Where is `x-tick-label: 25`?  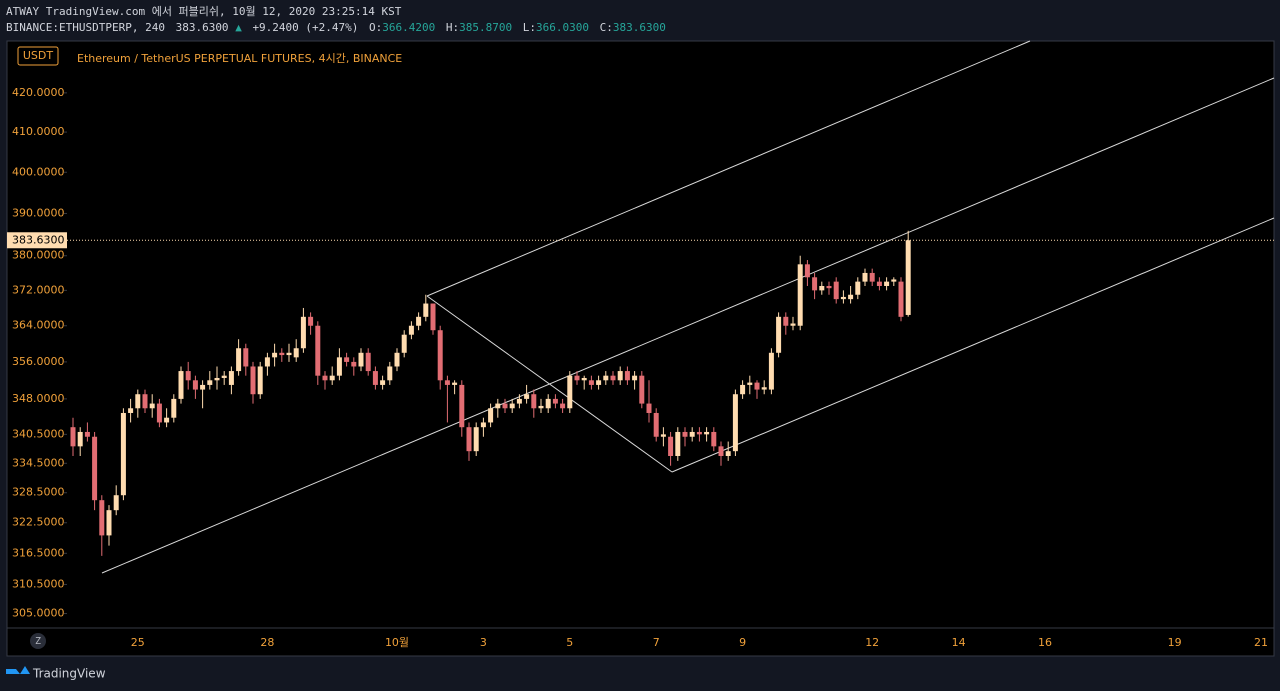
x-tick-label: 25 is located at coordinates (138, 642).